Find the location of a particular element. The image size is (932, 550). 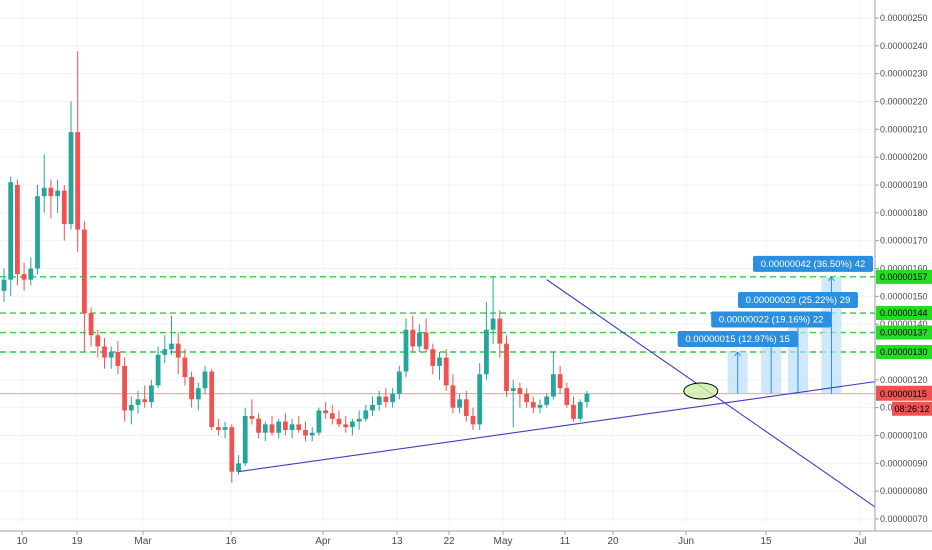

x-tick-label: 15 is located at coordinates (766, 541).